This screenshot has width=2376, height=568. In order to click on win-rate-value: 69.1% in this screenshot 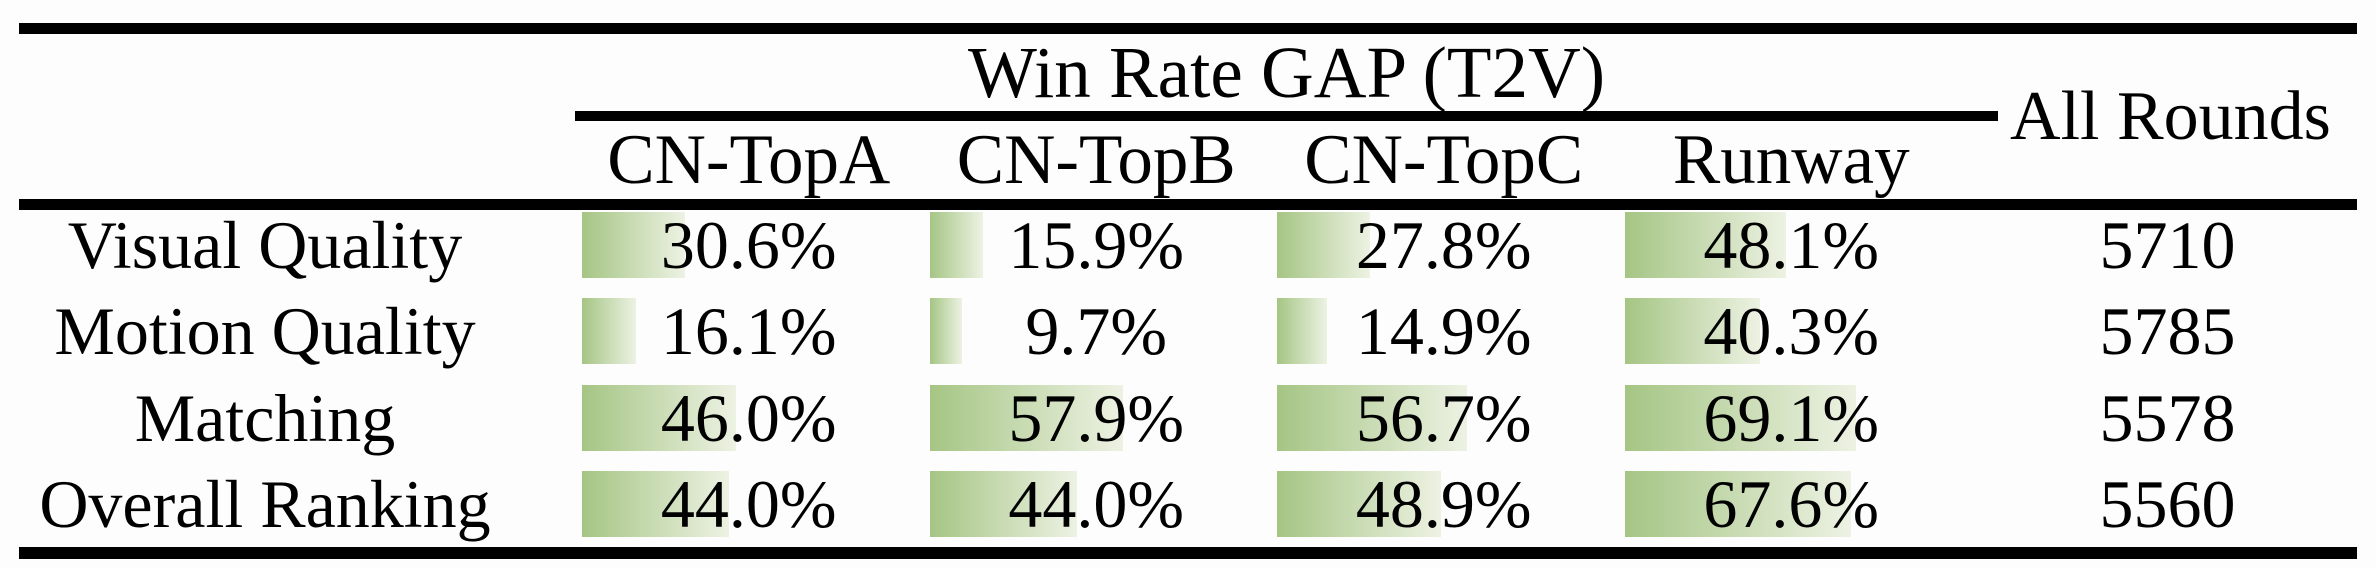, I will do `click(1791, 417)`.